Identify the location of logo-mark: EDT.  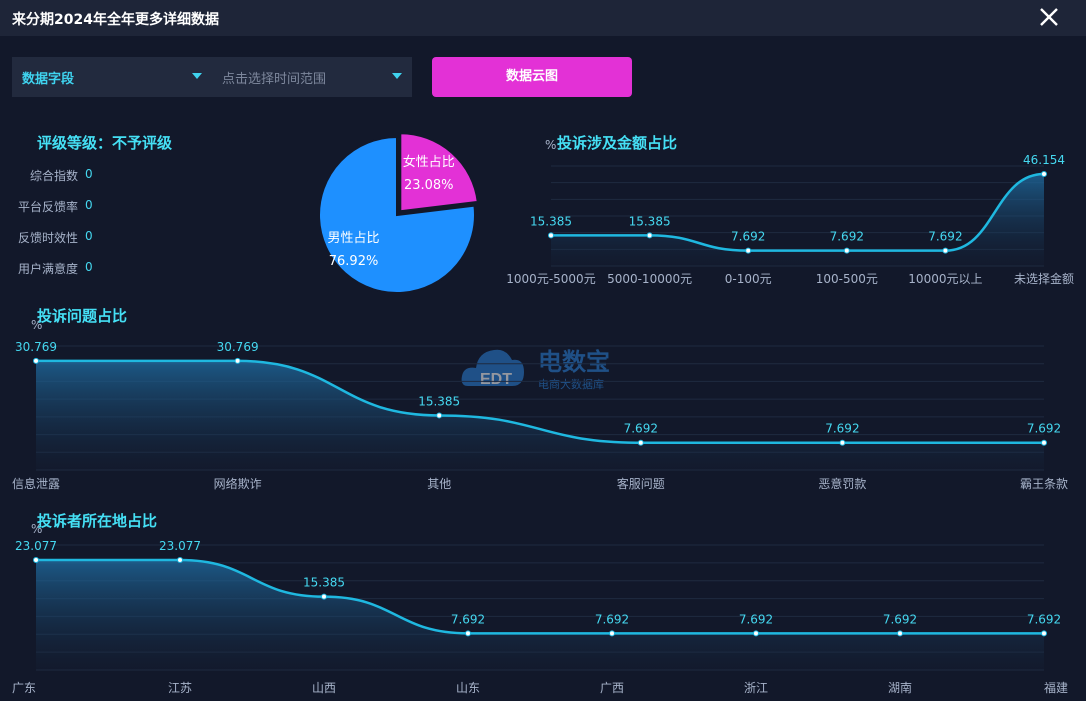
(496, 379).